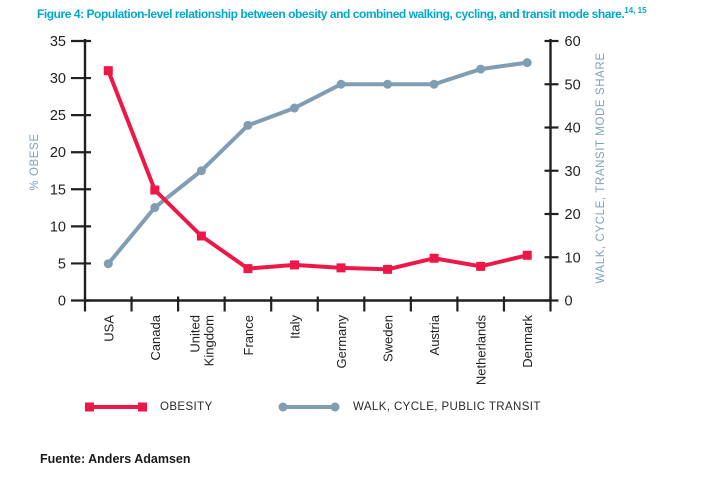  What do you see at coordinates (58, 42) in the screenshot?
I see `left-axis-tick-label: 35` at bounding box center [58, 42].